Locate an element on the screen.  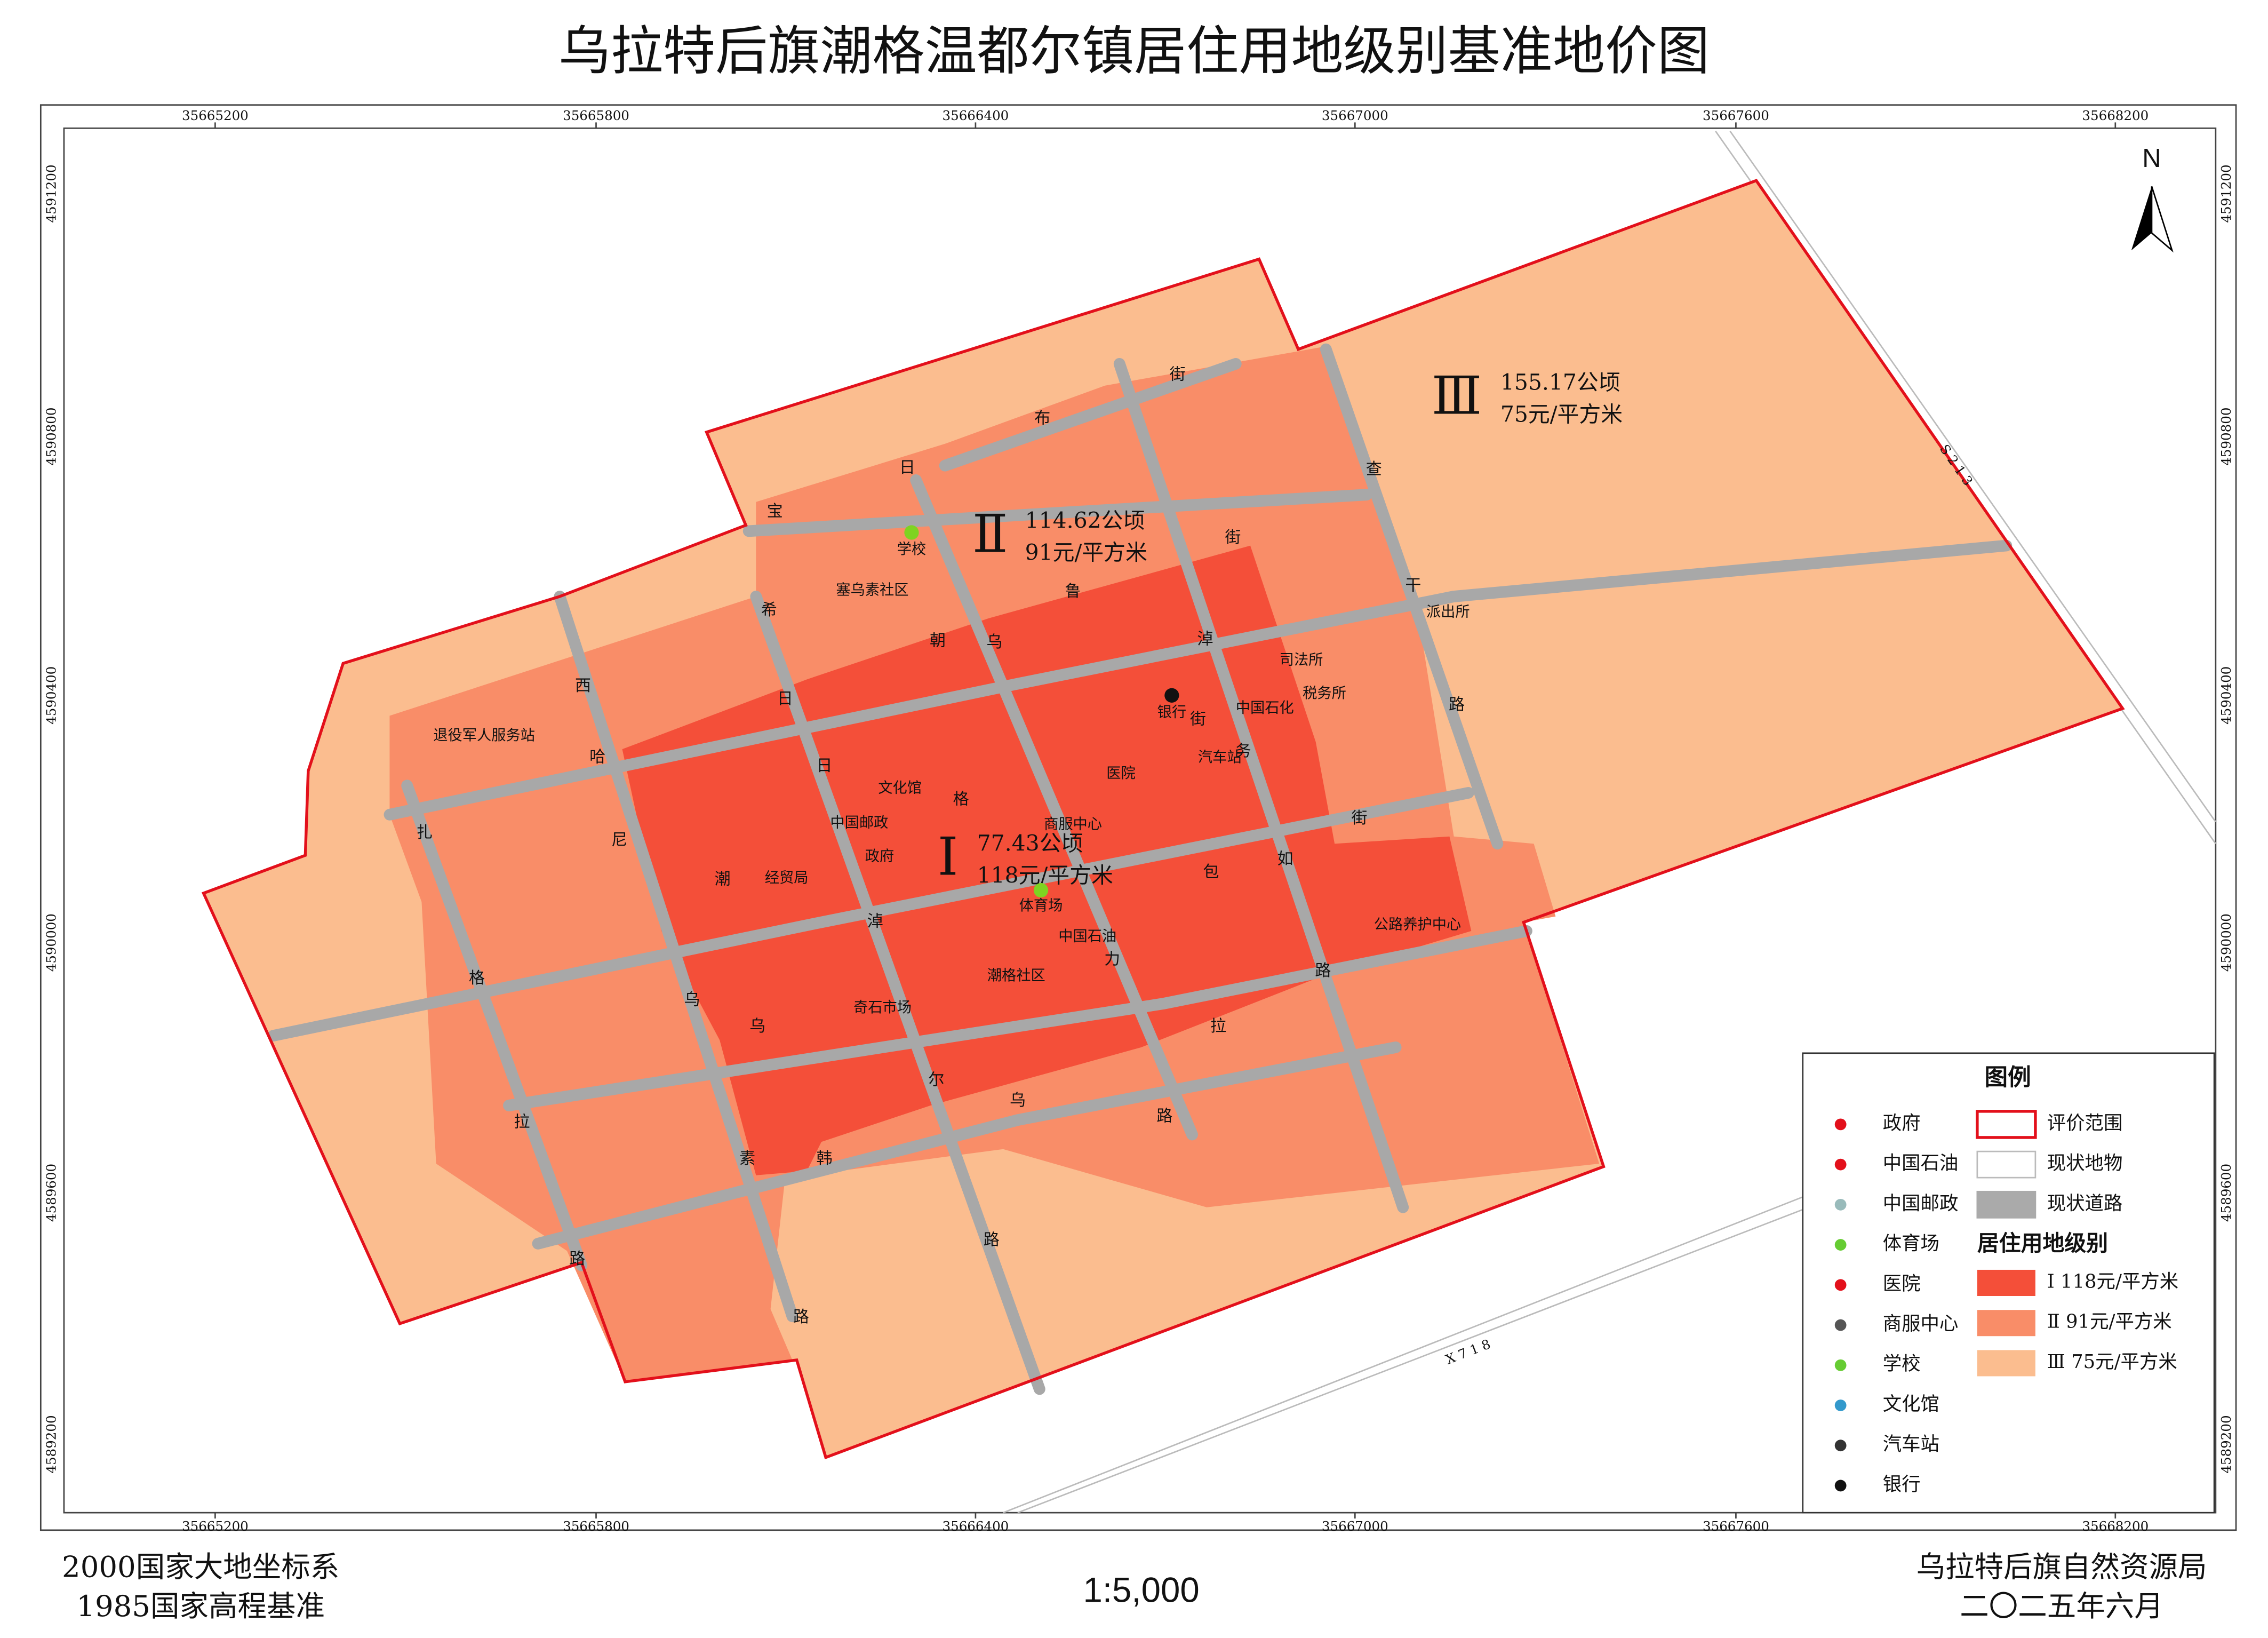
legend-symbol-label: 中国邮政 is located at coordinates (1921, 1203).